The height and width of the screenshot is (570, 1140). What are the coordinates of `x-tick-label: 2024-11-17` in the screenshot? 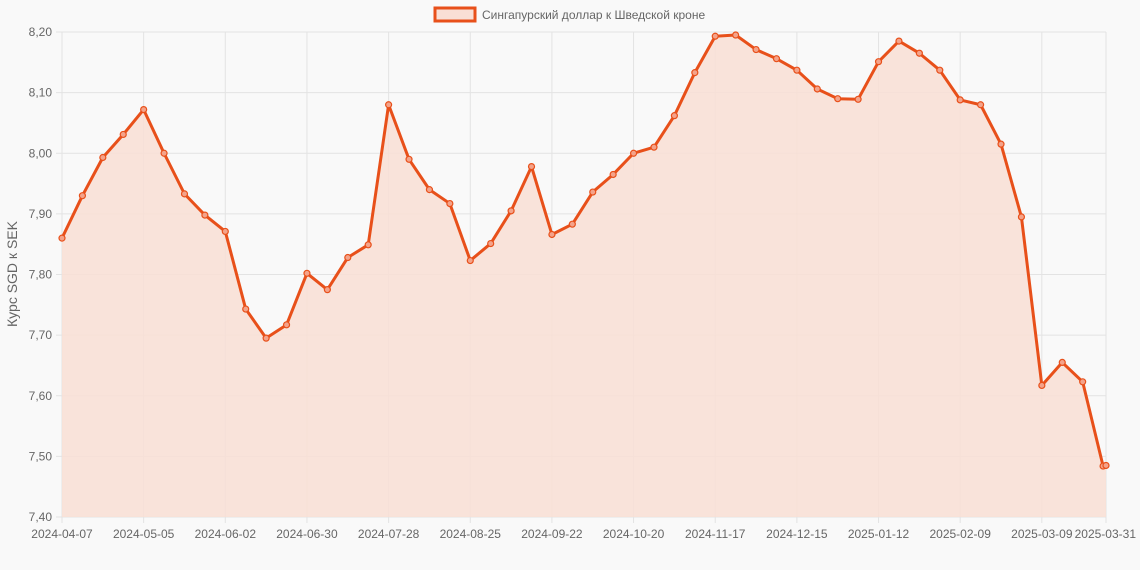 It's located at (715, 534).